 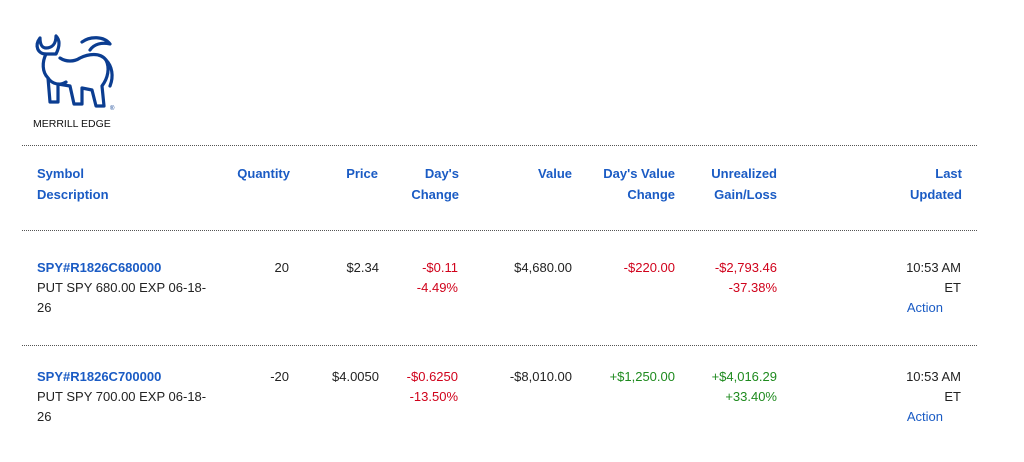 What do you see at coordinates (744, 184) in the screenshot?
I see `column-header: Unrealized Gain/Loss` at bounding box center [744, 184].